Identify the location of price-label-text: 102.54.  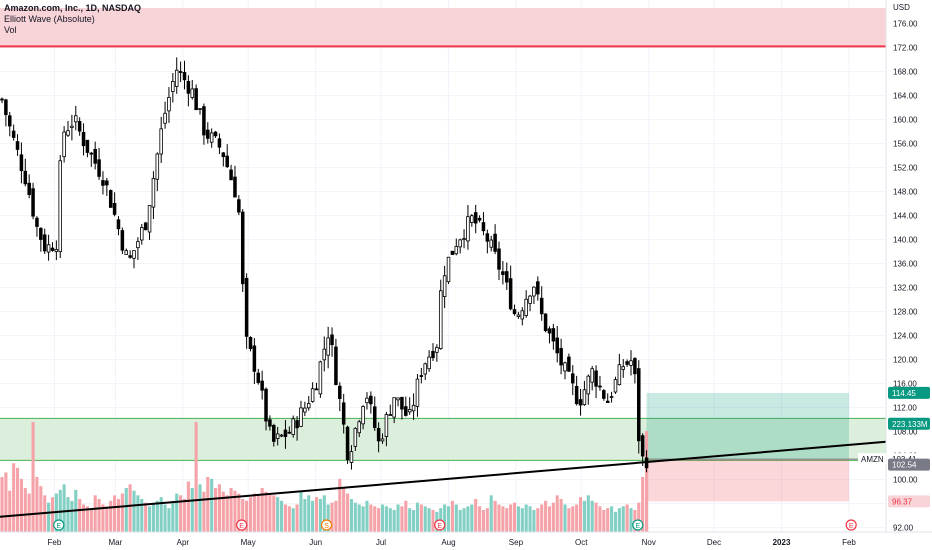
(904, 465).